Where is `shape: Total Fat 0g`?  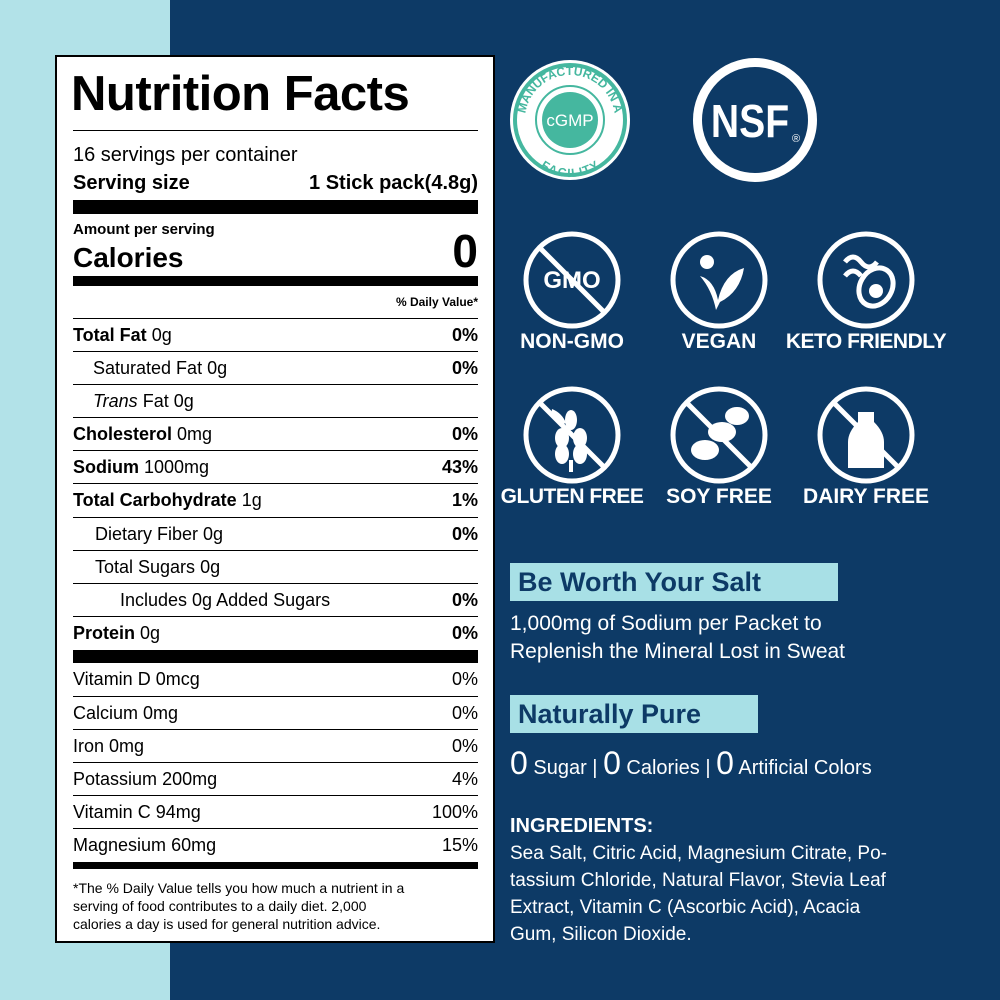 shape: Total Fat 0g is located at coordinates (122, 335).